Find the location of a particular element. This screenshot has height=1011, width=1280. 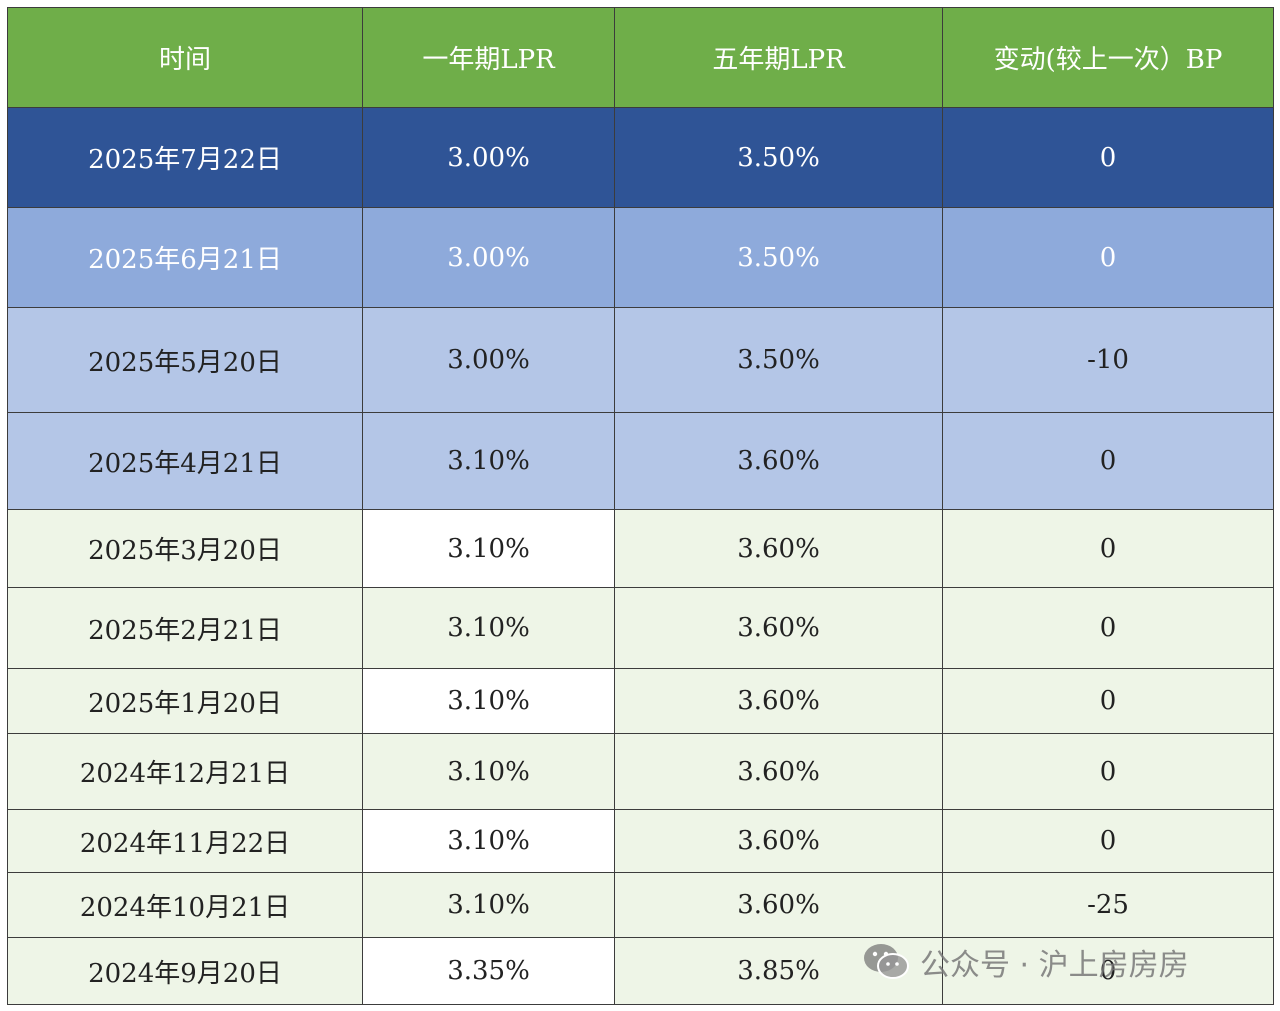

header-bp-change: 变动(较上一次）BP is located at coordinates (1108, 57).